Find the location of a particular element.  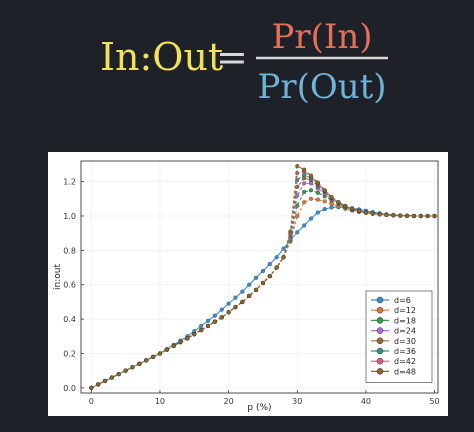

x-tick-label: 20 is located at coordinates (229, 401).